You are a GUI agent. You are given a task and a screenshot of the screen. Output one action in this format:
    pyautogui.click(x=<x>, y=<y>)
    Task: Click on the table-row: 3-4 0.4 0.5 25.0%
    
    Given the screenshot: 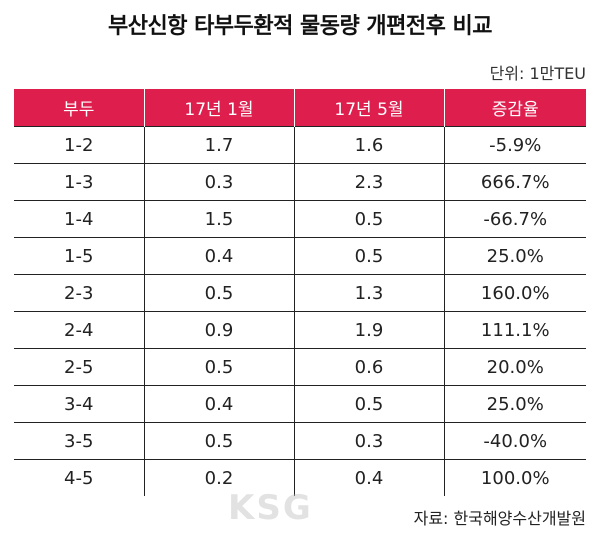 What is the action you would take?
    pyautogui.click(x=300, y=404)
    